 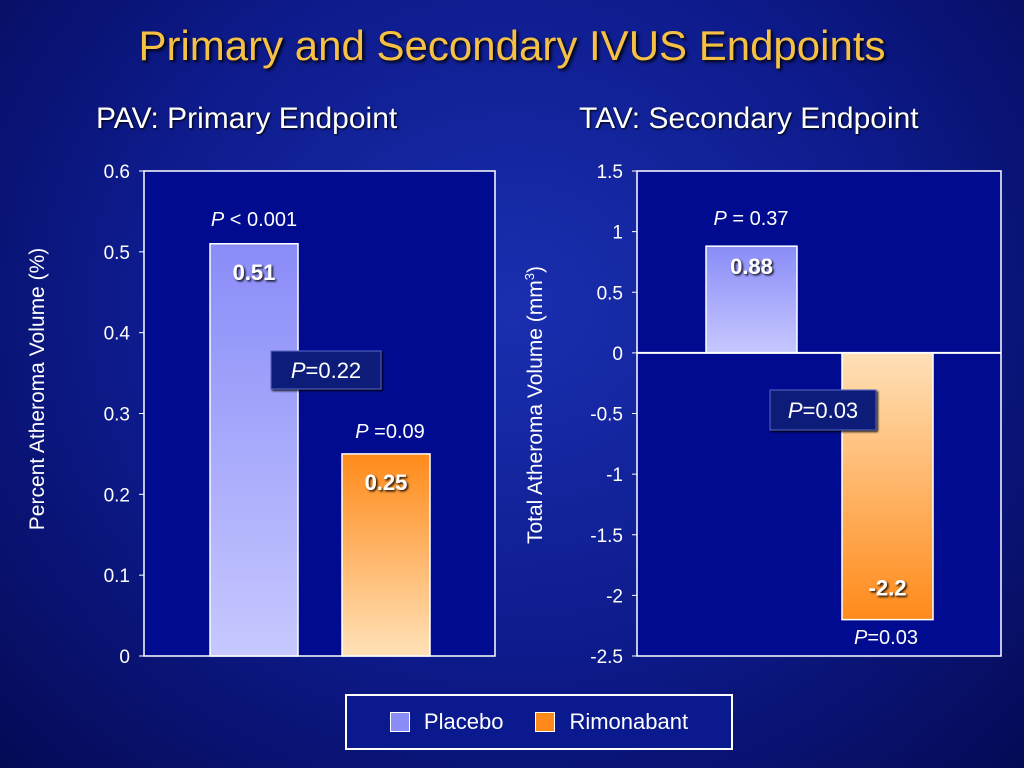 I want to click on y-tick-label: -1.5, so click(x=606, y=536).